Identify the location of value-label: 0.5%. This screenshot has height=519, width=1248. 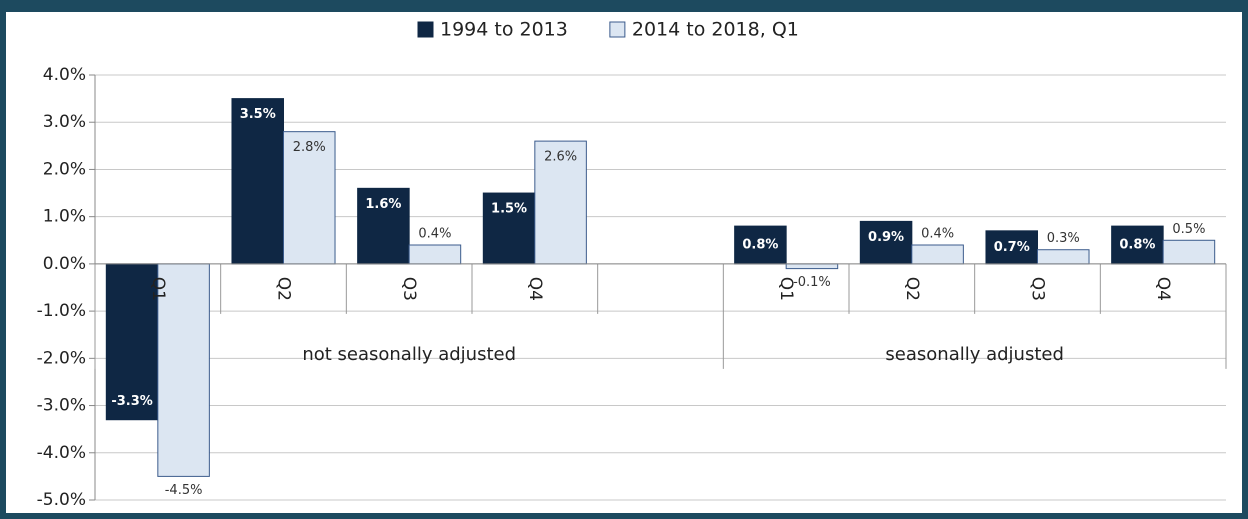
(1188, 229).